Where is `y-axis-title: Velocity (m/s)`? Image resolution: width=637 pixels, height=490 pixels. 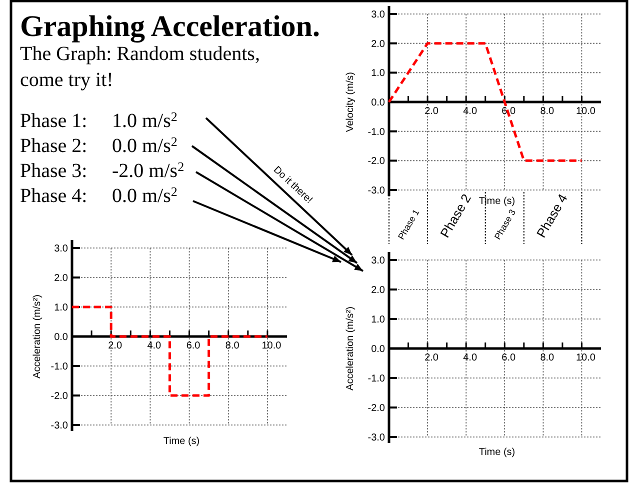 y-axis-title: Velocity (m/s) is located at coordinates (350, 102).